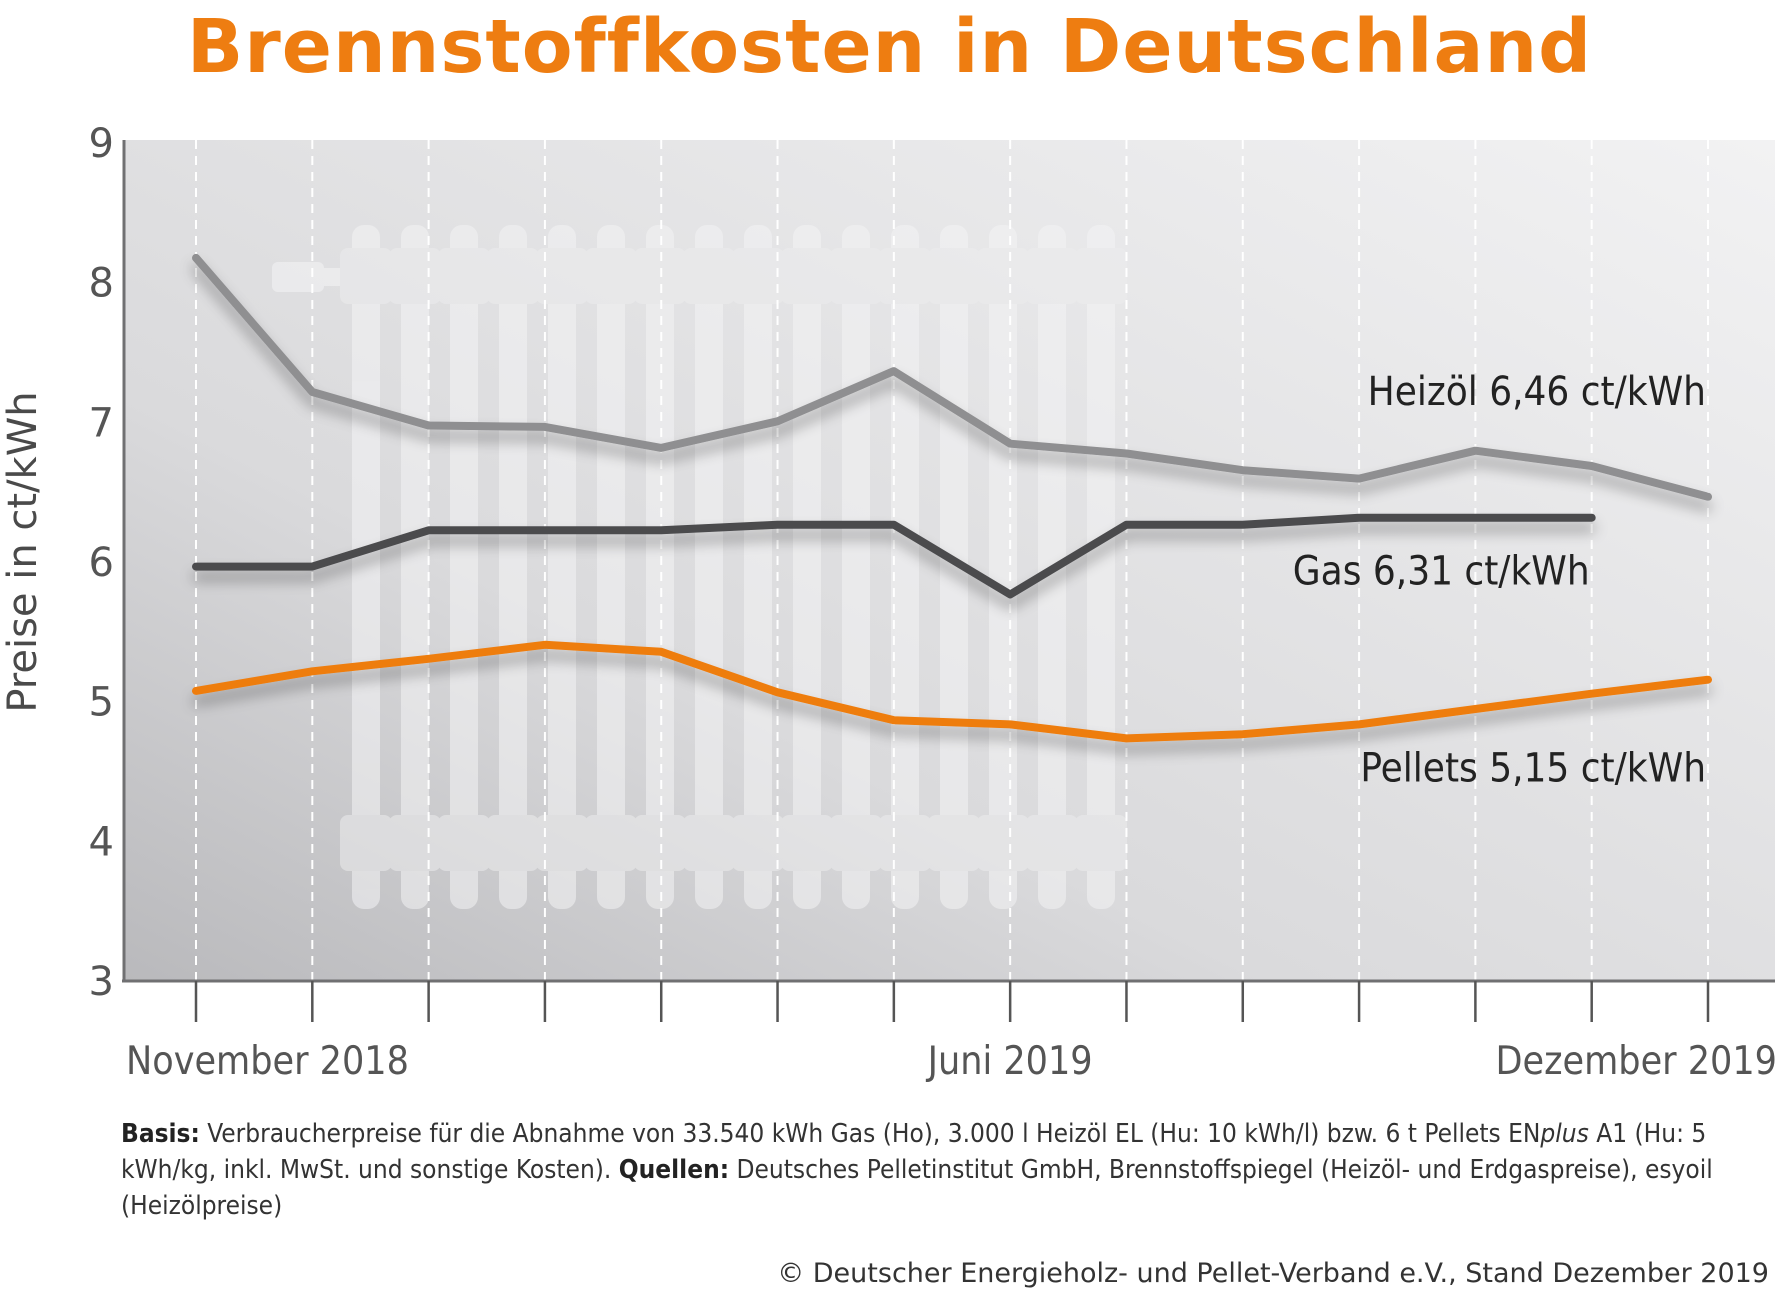  What do you see at coordinates (160, 1134) in the screenshot?
I see `basis-label: Basis:` at bounding box center [160, 1134].